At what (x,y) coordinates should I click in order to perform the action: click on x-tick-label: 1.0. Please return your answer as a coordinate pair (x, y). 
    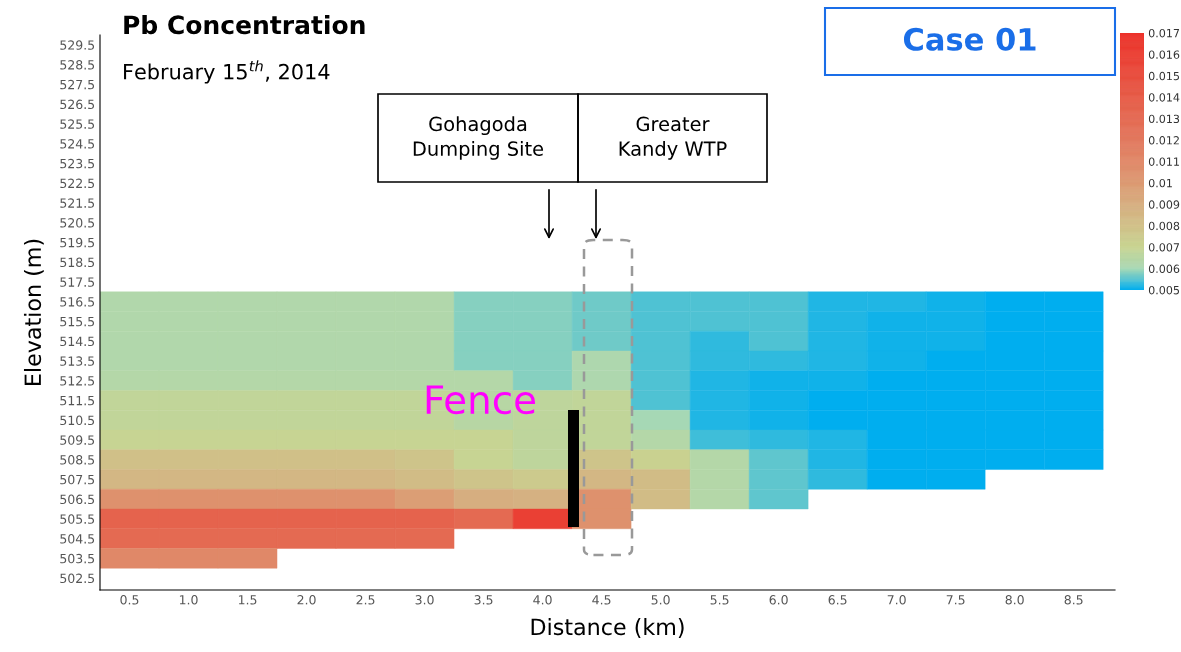
    Looking at the image, I should click on (188, 600).